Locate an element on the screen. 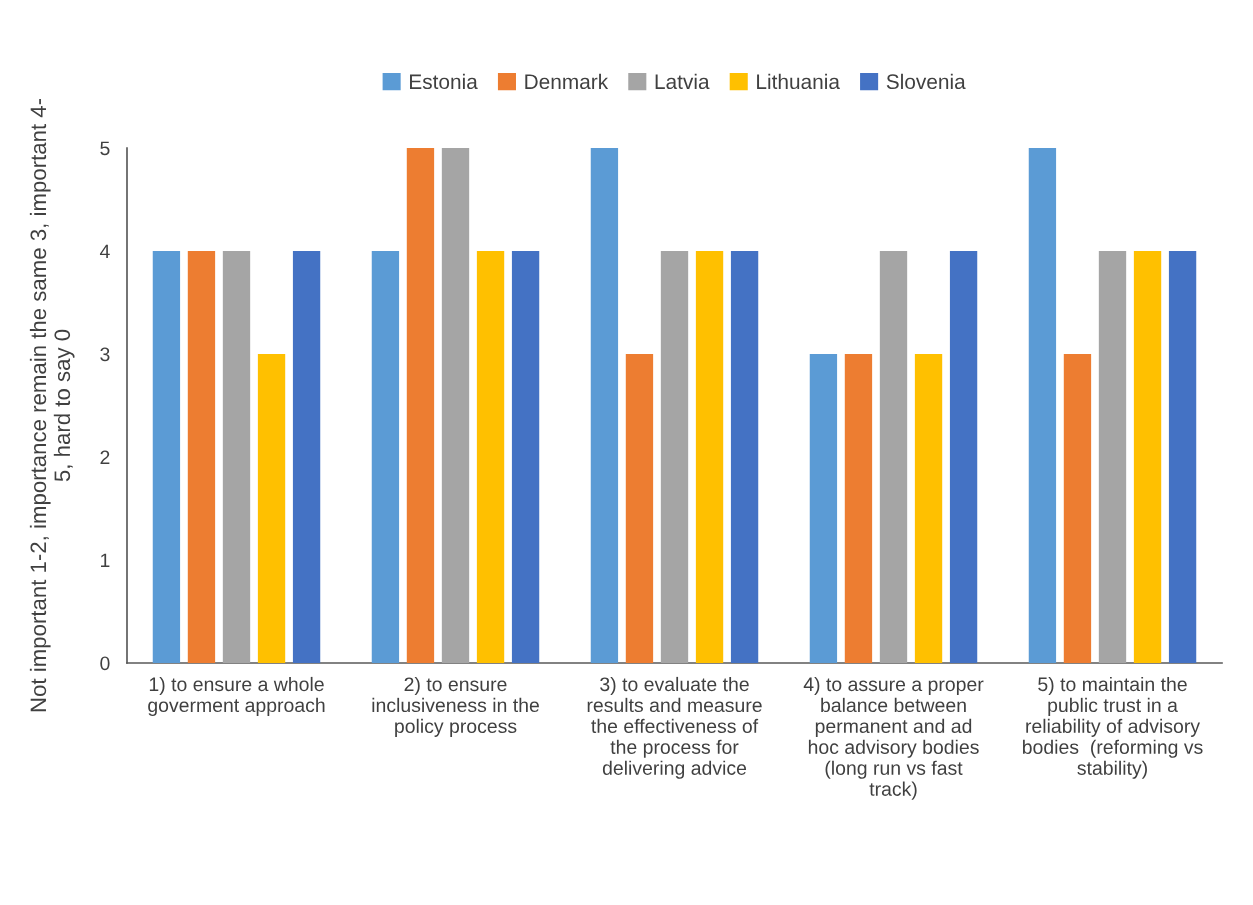 The image size is (1253, 905). x-tick-label: 5) to maintain the public trust in a reliability of advisory bodies (reforming vs stability) is located at coordinates (1112, 727).